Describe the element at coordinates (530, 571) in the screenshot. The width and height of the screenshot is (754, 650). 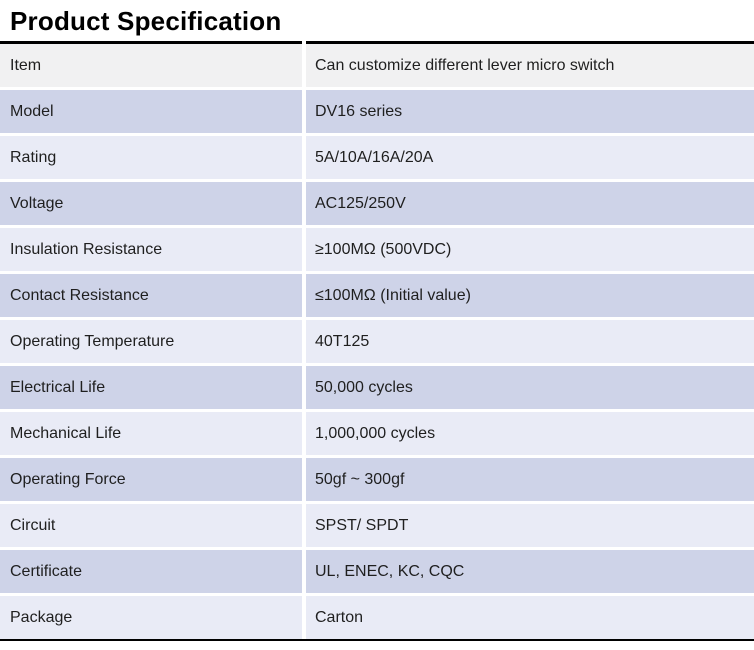
I see `spec-value: UL, ENEC, KC, CQC` at that location.